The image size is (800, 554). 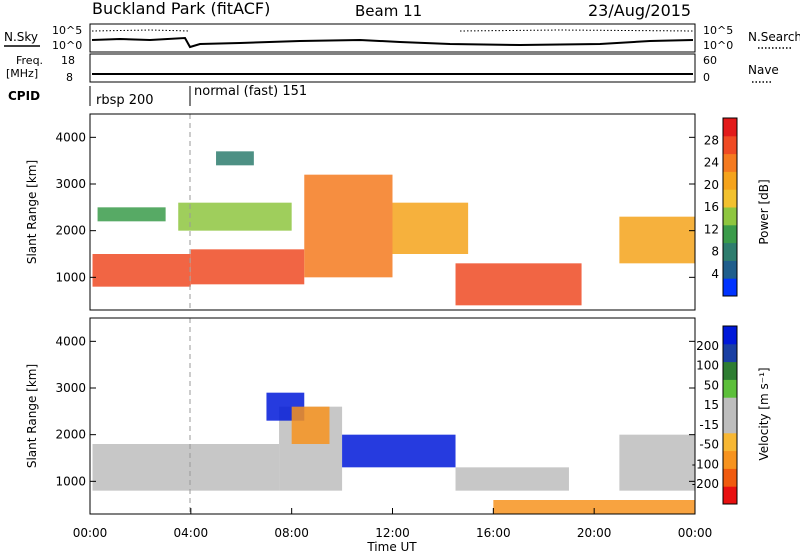 What do you see at coordinates (764, 211) in the screenshot?
I see `power-colorbar-label: Power [dB]` at bounding box center [764, 211].